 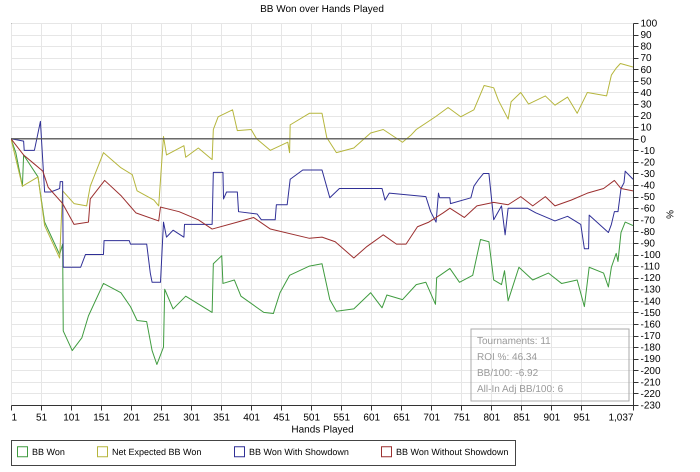 I want to click on y-tick-label: -210, so click(x=650, y=382).